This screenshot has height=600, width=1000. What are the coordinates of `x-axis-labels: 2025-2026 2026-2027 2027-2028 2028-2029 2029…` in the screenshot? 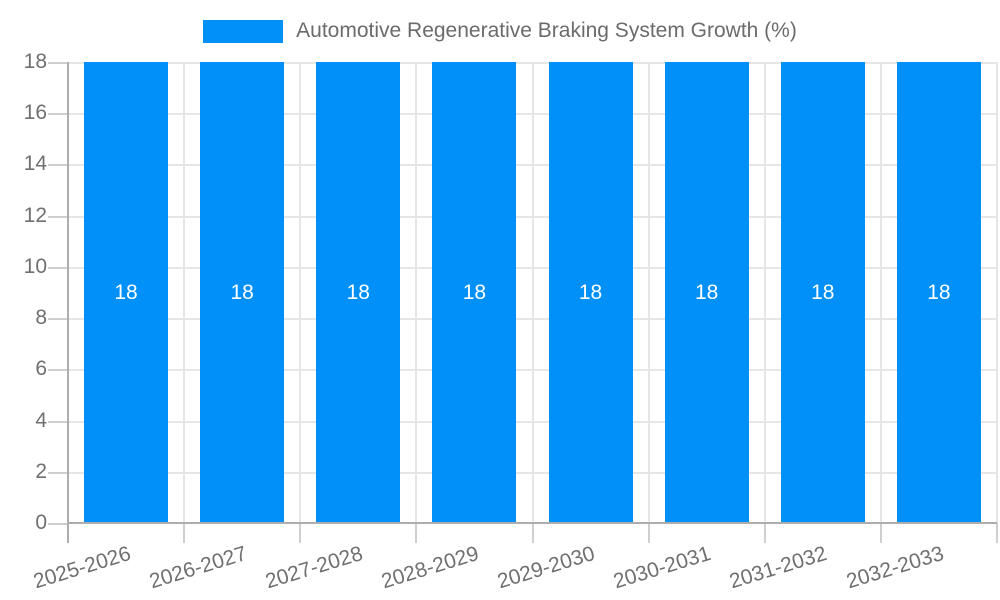 It's located at (513, 570).